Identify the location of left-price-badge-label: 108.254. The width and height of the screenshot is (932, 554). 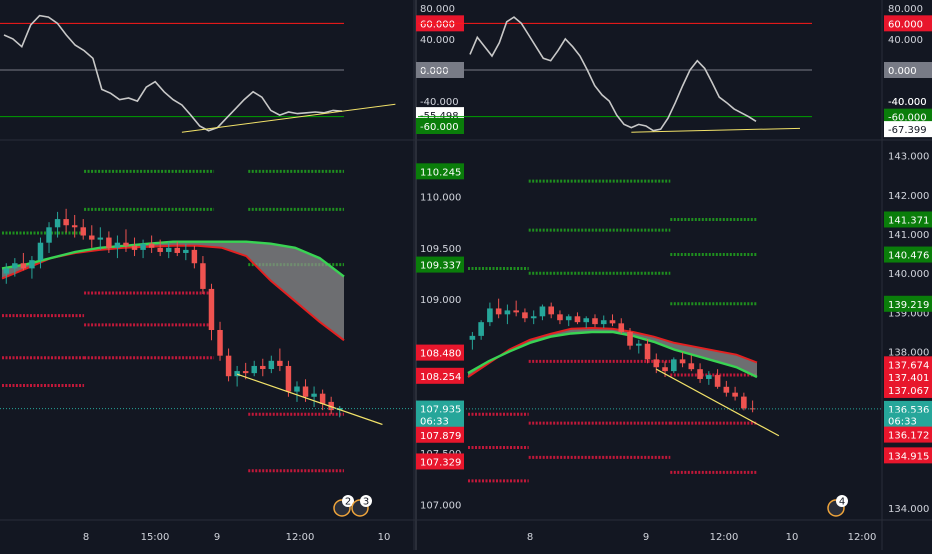
(440, 377).